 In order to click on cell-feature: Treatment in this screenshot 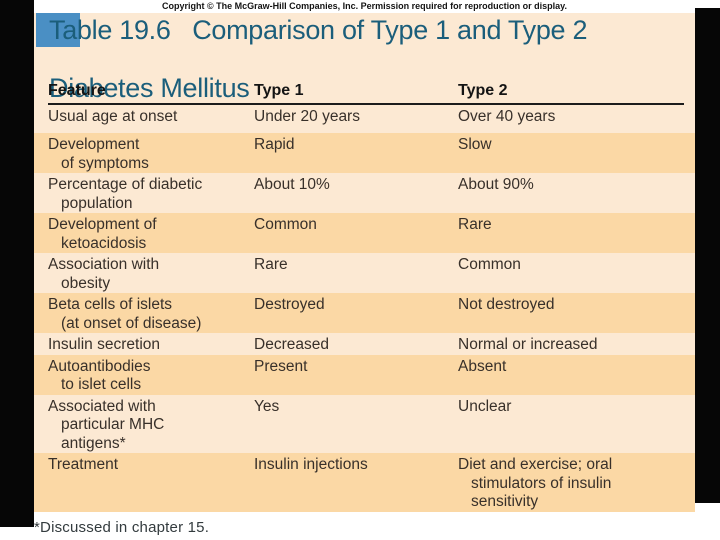, I will do `click(83, 464)`.